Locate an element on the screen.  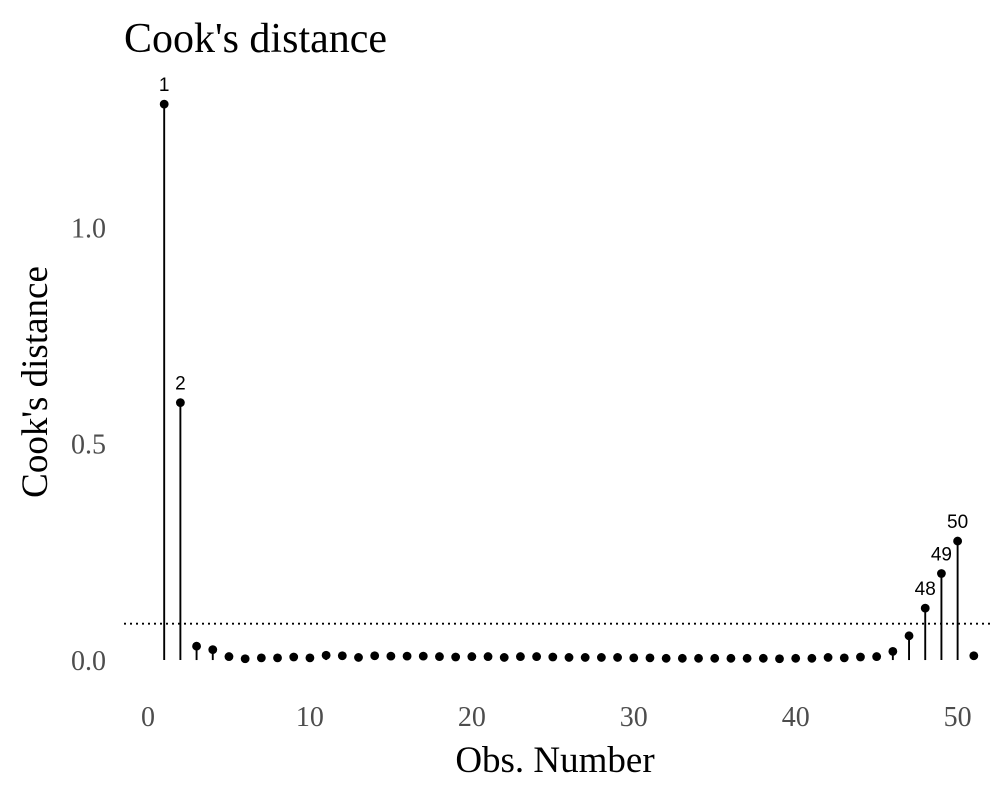
x-tick-label: 50 is located at coordinates (958, 717).